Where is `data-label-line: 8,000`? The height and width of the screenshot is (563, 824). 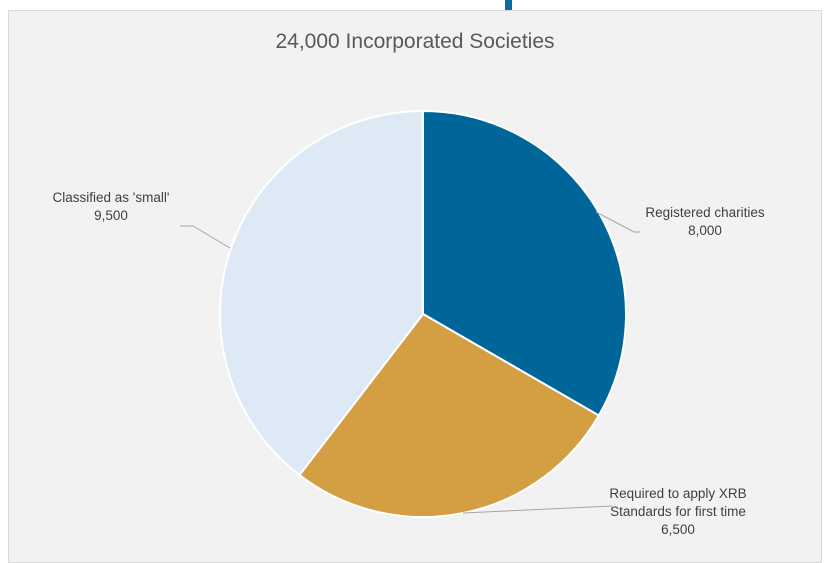 data-label-line: 8,000 is located at coordinates (705, 230).